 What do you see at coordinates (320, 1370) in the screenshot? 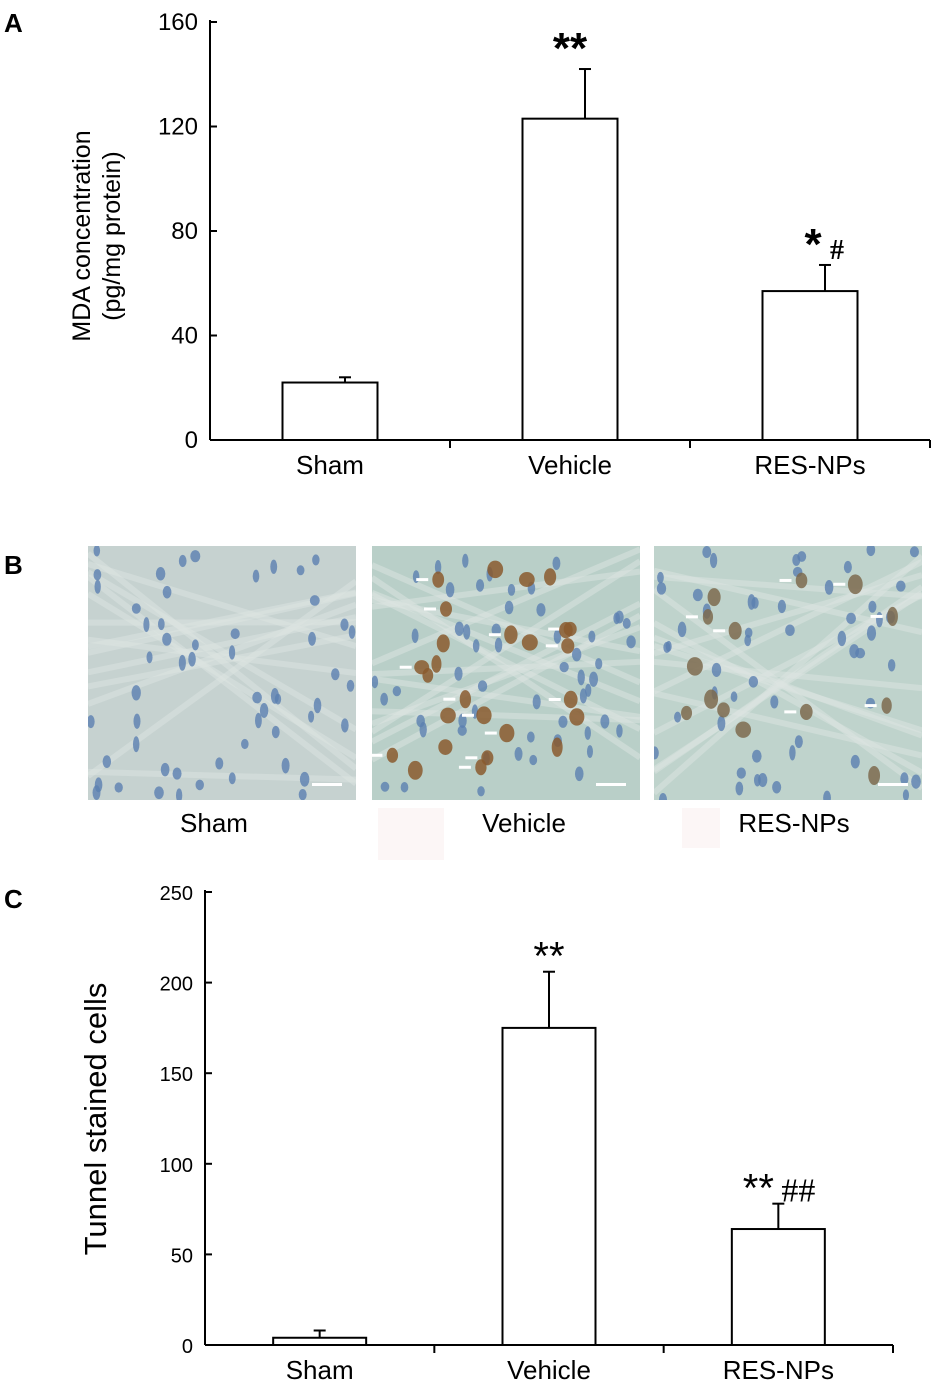
I see `tunnel-category-label: Sham` at bounding box center [320, 1370].